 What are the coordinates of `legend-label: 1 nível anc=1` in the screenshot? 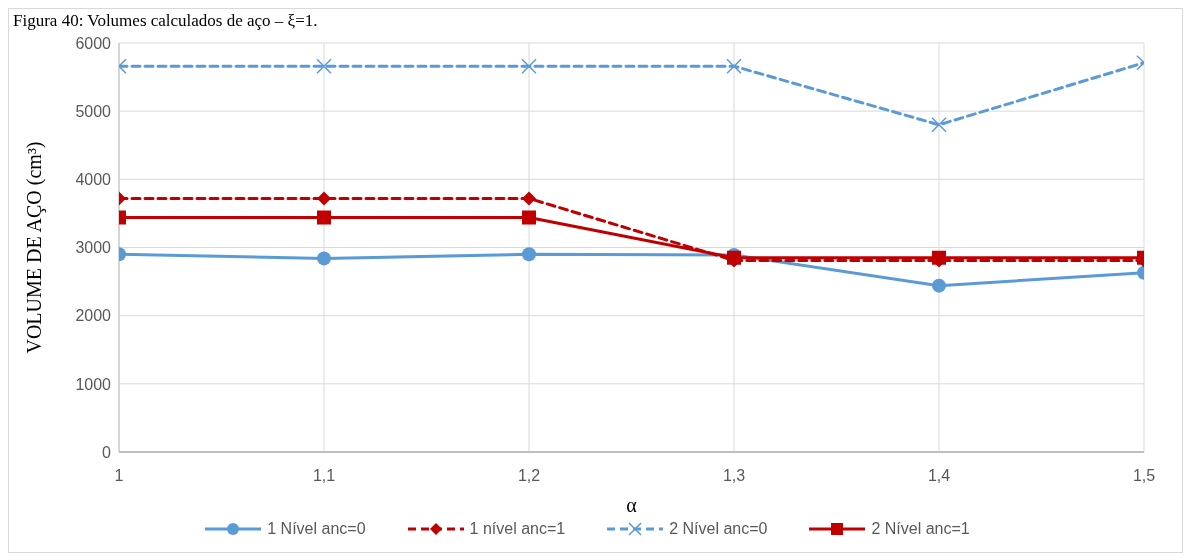 It's located at (517, 529).